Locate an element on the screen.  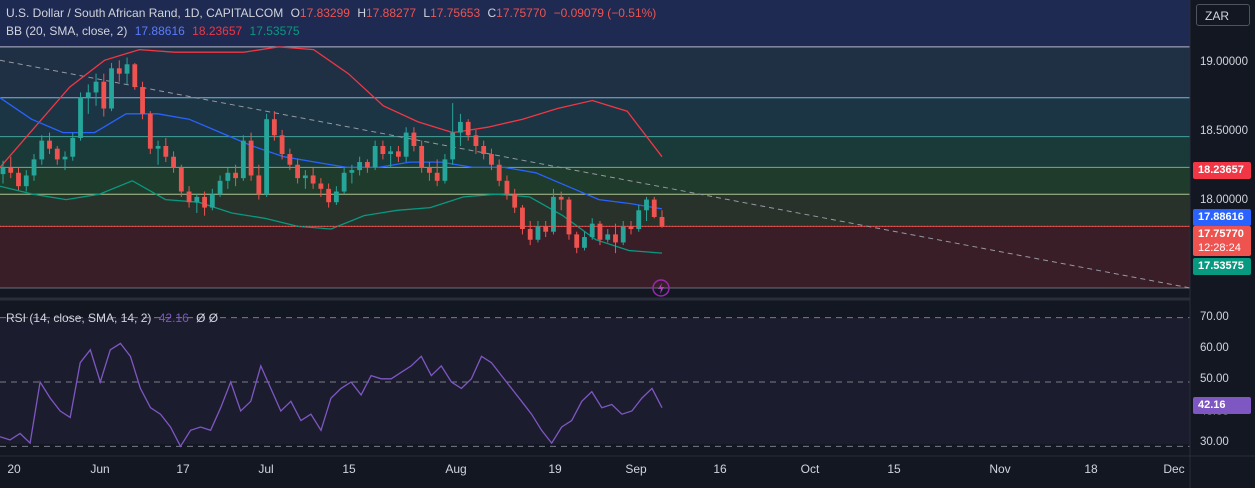
rsi-axis-label: 70.00 is located at coordinates (1214, 317).